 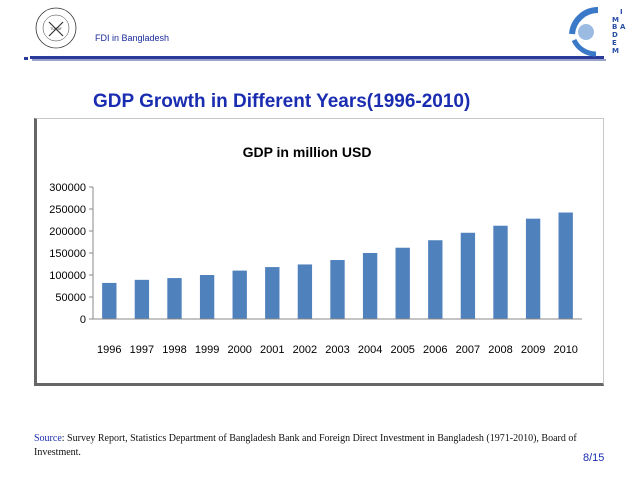 What do you see at coordinates (67, 276) in the screenshot?
I see `y-tick-label: 100000` at bounding box center [67, 276].